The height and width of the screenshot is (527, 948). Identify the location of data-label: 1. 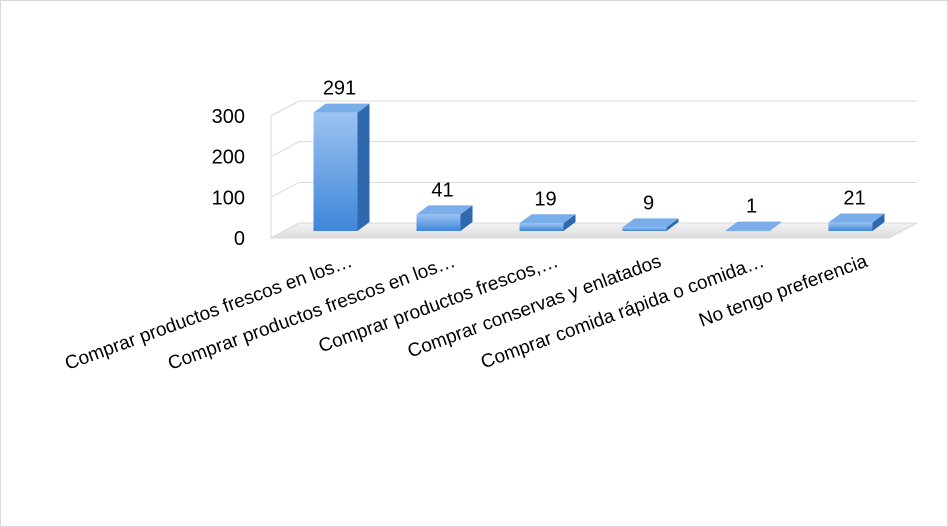
(751, 207).